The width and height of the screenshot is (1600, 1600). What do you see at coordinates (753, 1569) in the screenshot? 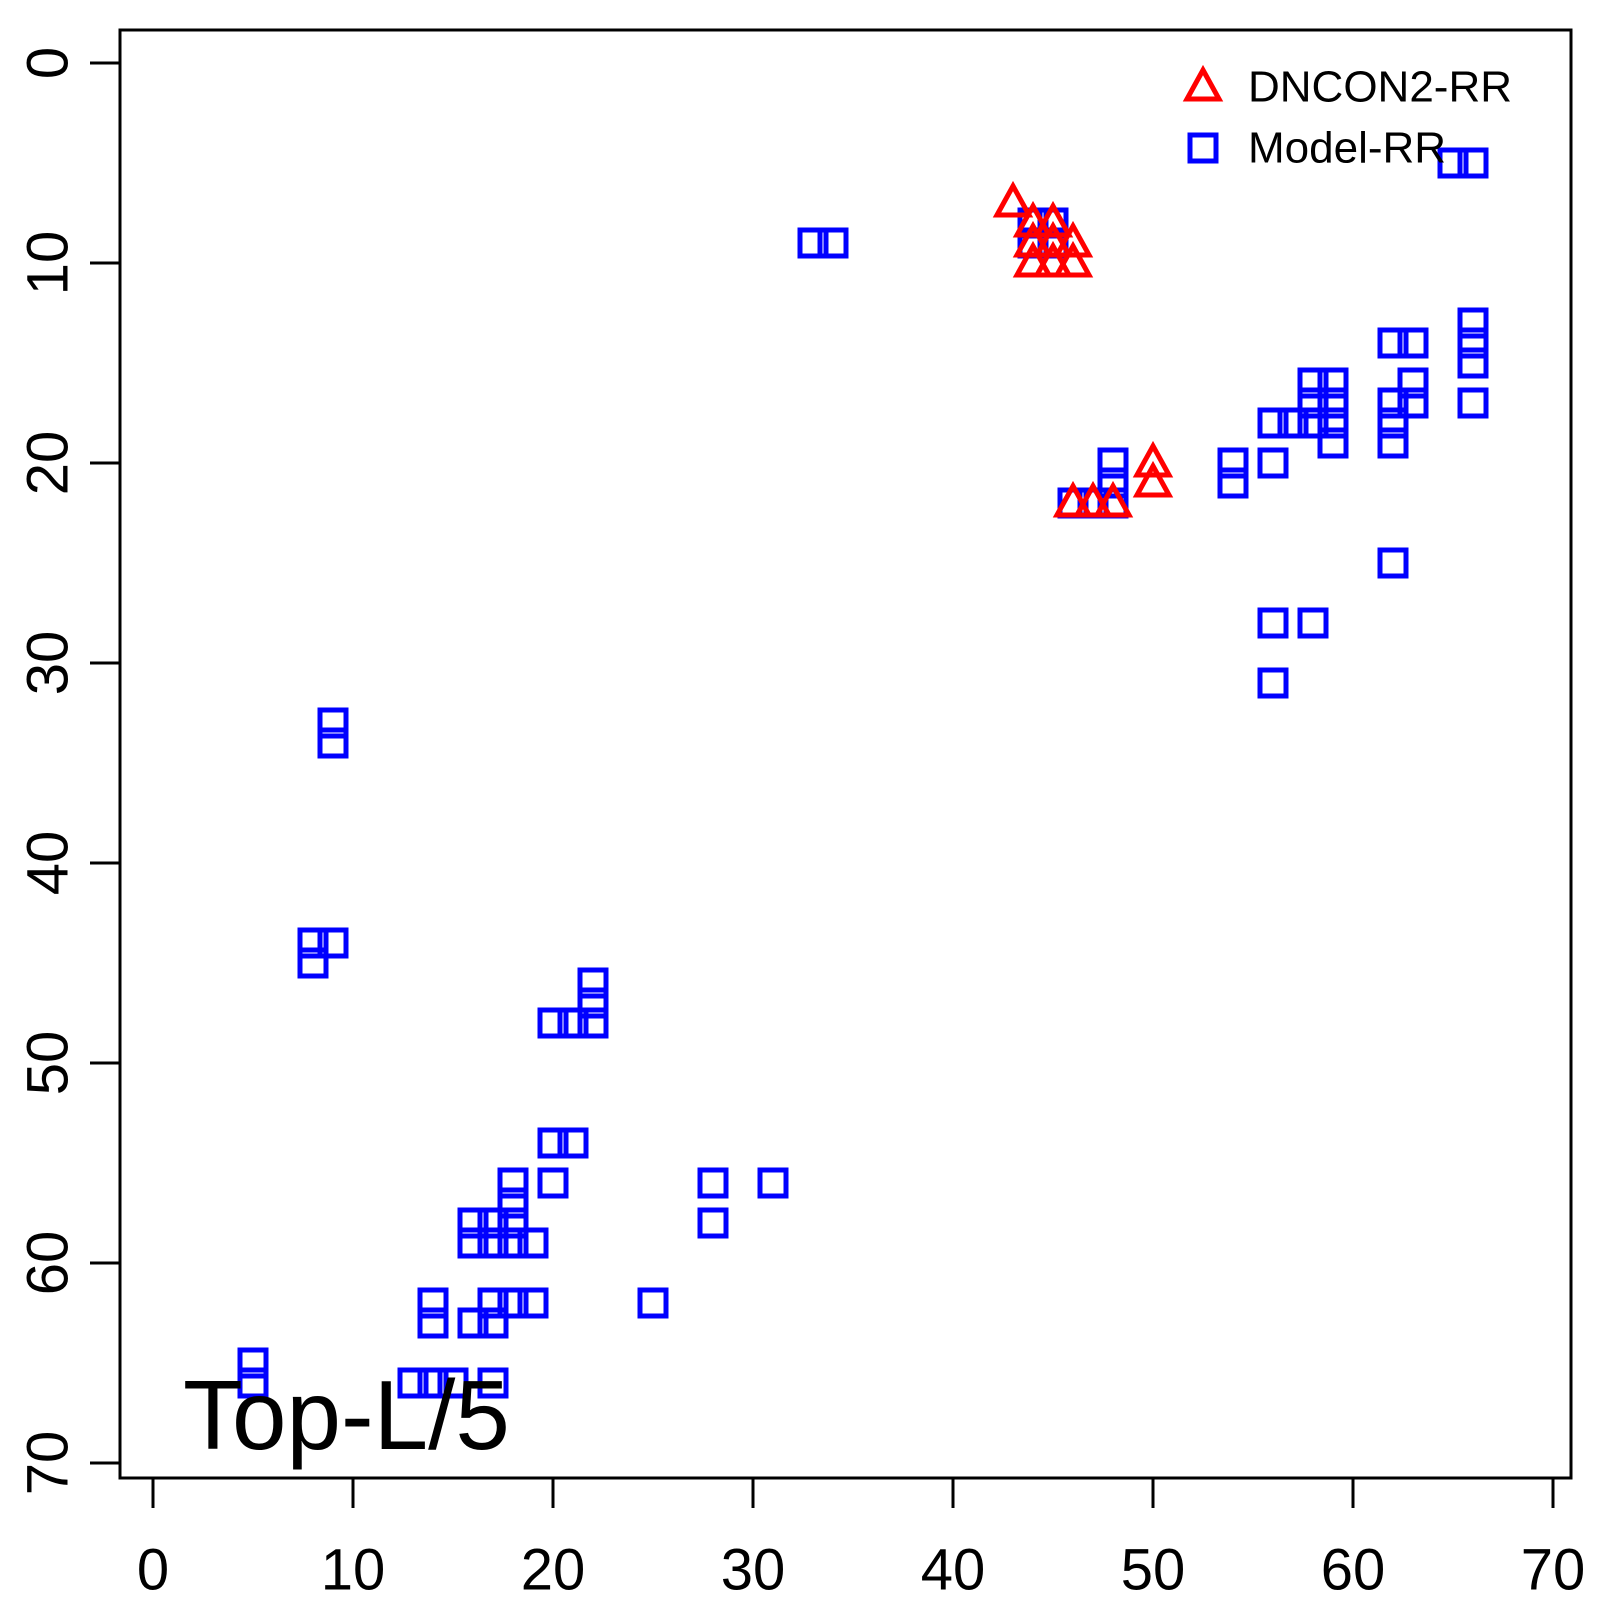
I see `x-tick-label: 30` at bounding box center [753, 1569].